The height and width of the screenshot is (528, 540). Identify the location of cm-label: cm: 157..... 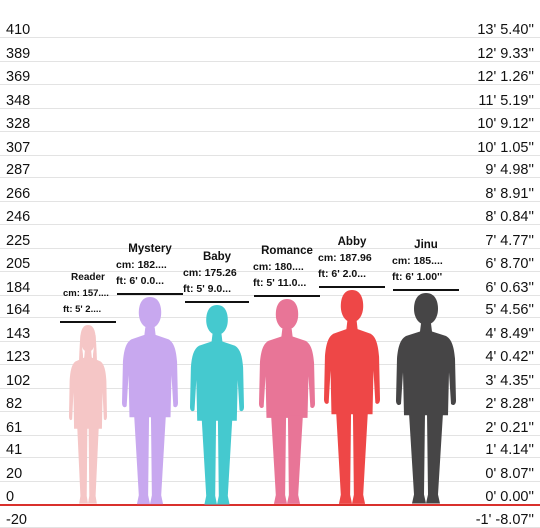
(86, 294).